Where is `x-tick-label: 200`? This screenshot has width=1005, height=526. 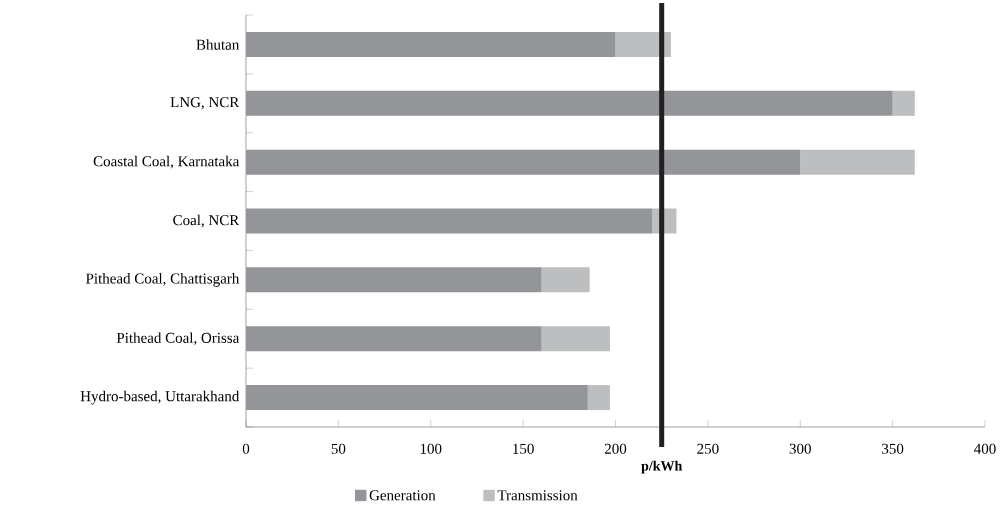
x-tick-label: 200 is located at coordinates (615, 448).